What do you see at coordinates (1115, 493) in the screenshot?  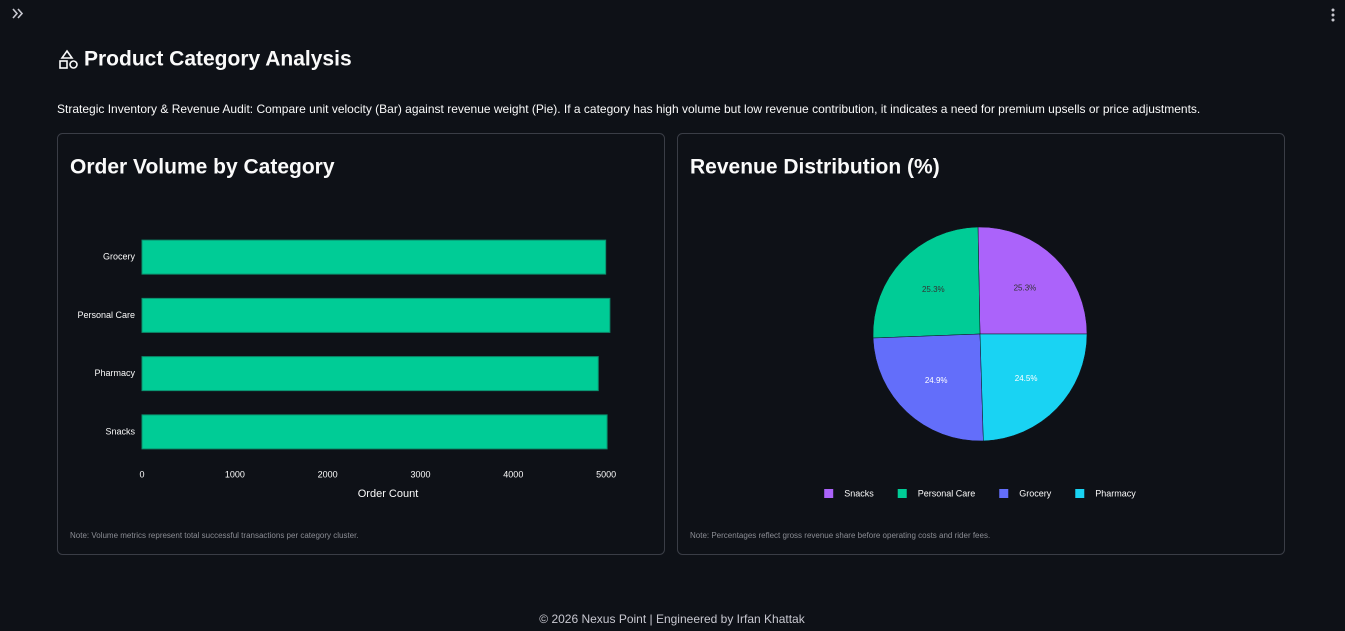 I see `legend-label: Pharmacy` at bounding box center [1115, 493].